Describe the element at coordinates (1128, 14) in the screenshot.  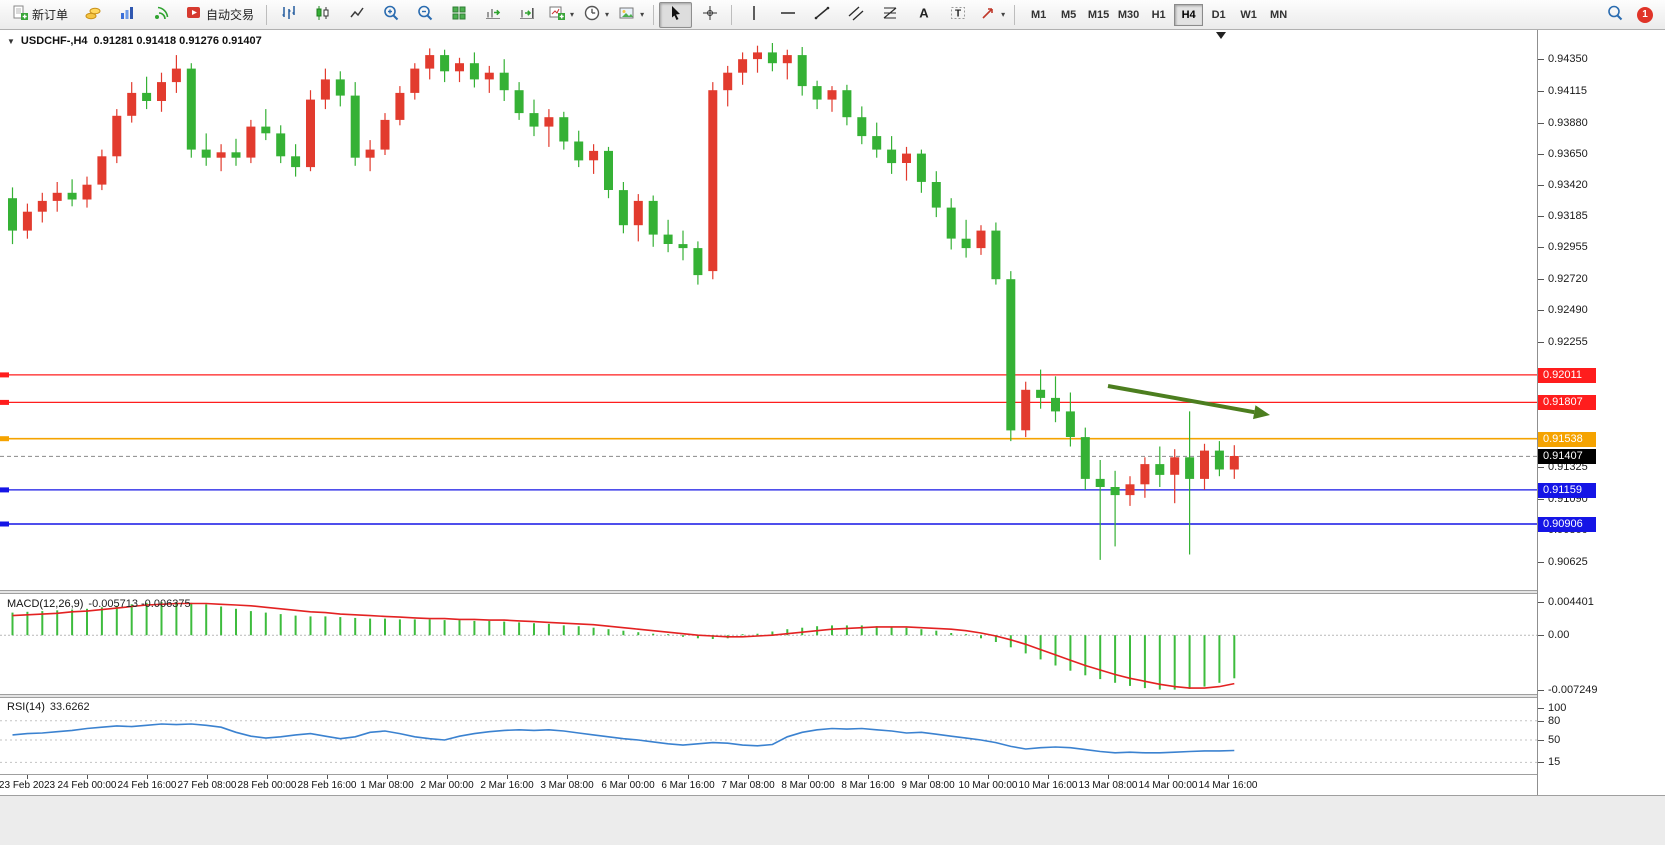
I see `timeframe-button-M30: M30` at that location.